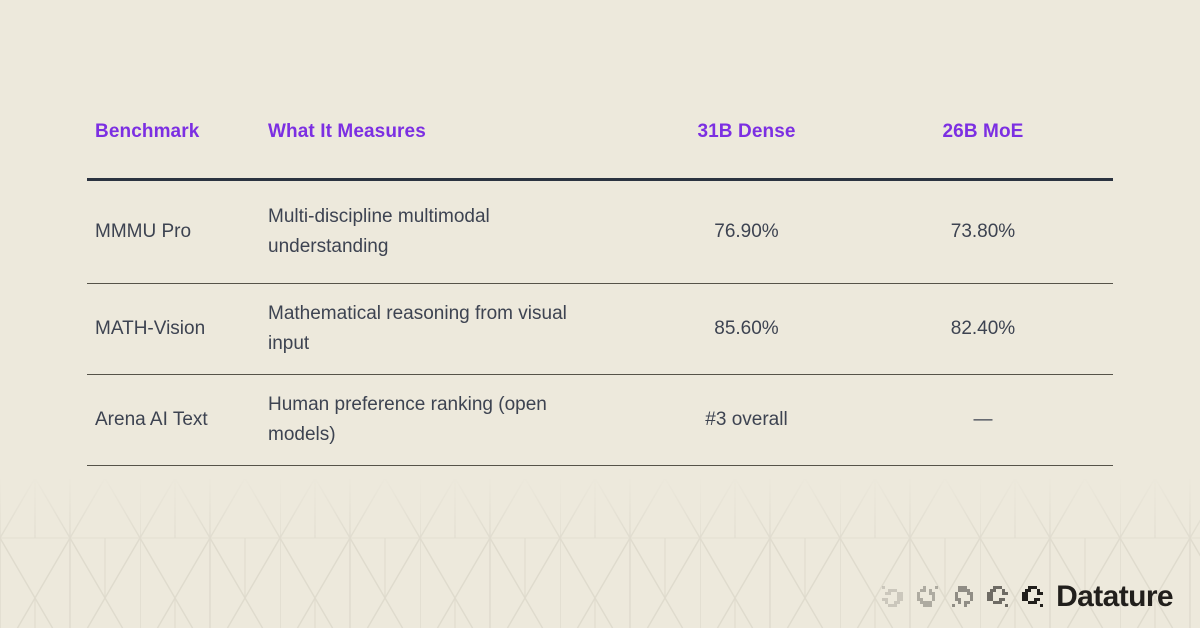  I want to click on dense-score: 76.90%, so click(746, 231).